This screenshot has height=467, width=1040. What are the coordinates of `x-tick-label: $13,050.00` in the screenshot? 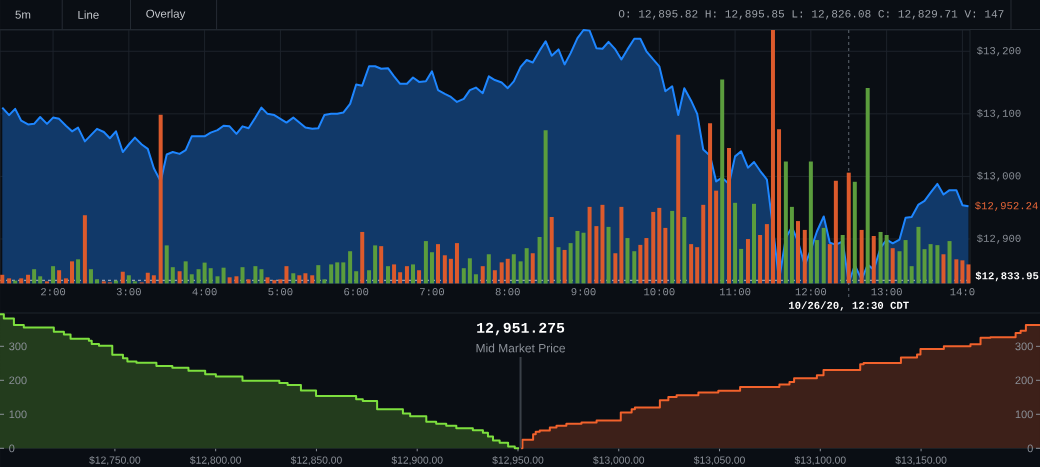 It's located at (719, 460).